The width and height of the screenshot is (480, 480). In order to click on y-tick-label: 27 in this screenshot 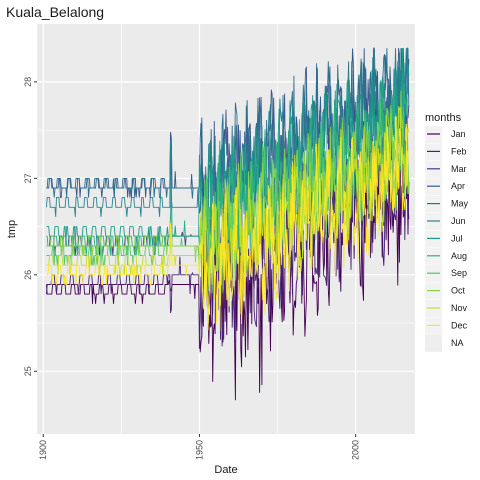, I will do `click(28, 178)`.